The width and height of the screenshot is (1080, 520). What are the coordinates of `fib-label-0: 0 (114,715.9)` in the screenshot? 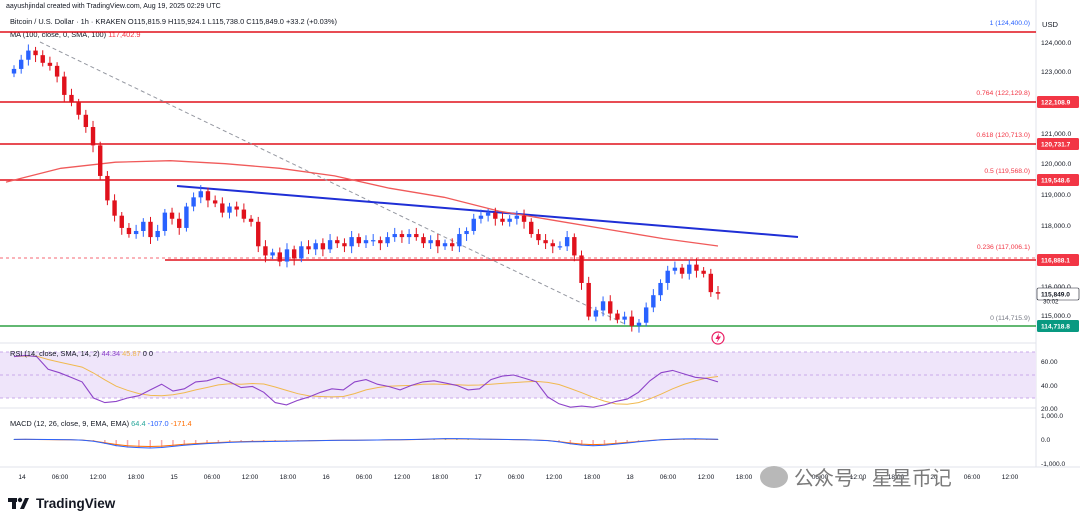 It's located at (1010, 318).